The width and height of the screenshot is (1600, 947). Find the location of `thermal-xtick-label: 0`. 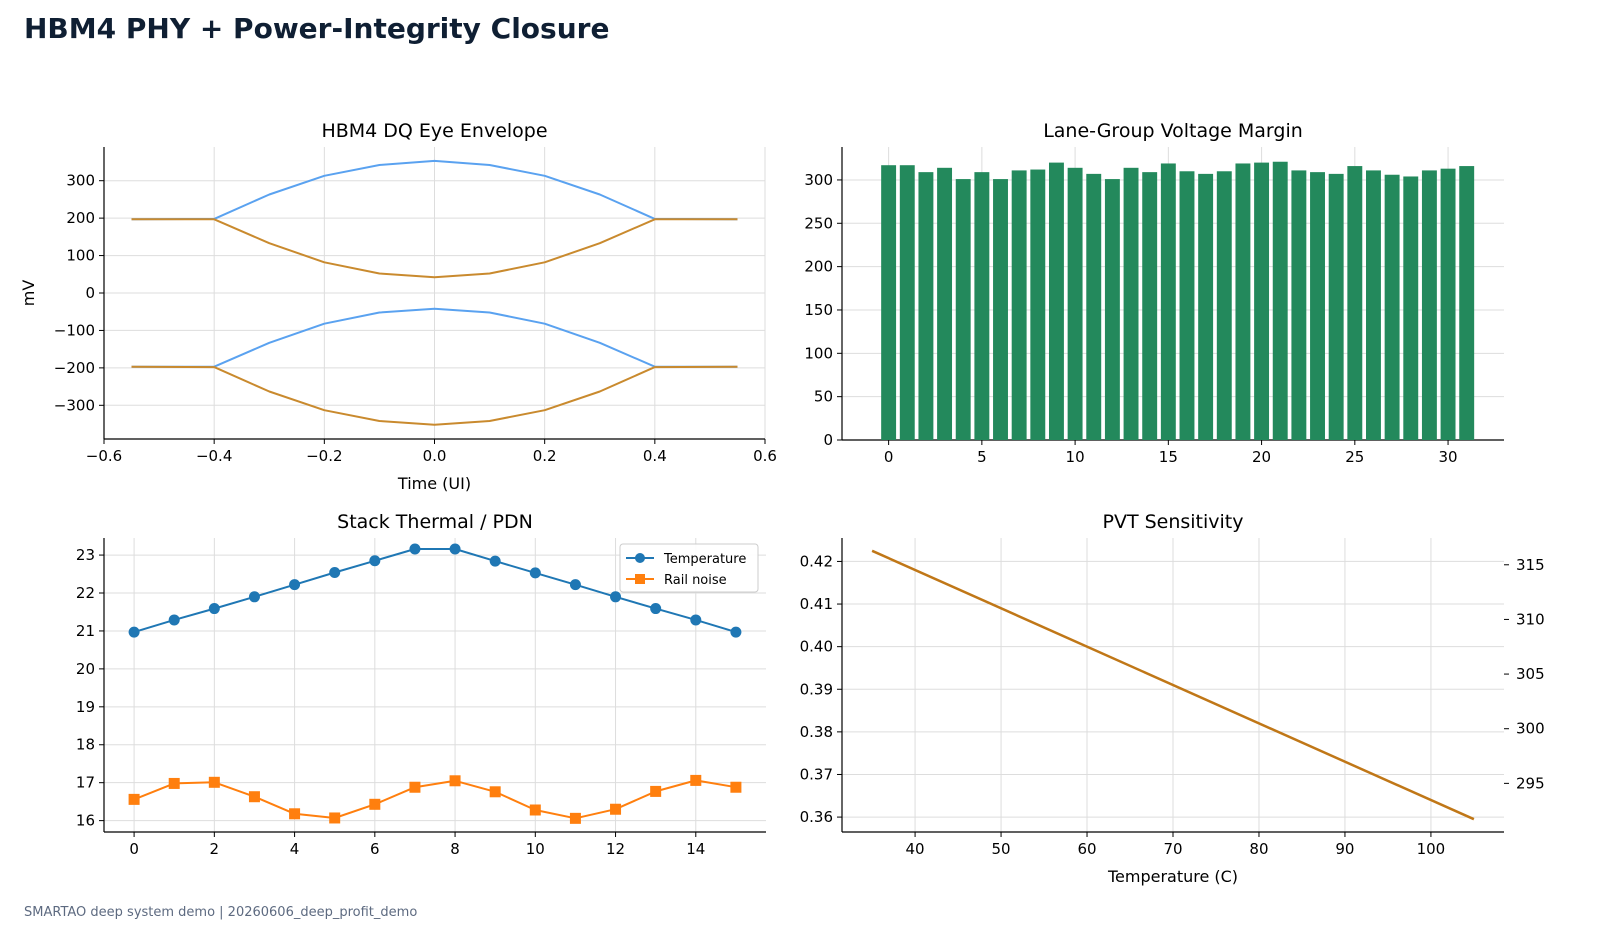

thermal-xtick-label: 0 is located at coordinates (134, 849).